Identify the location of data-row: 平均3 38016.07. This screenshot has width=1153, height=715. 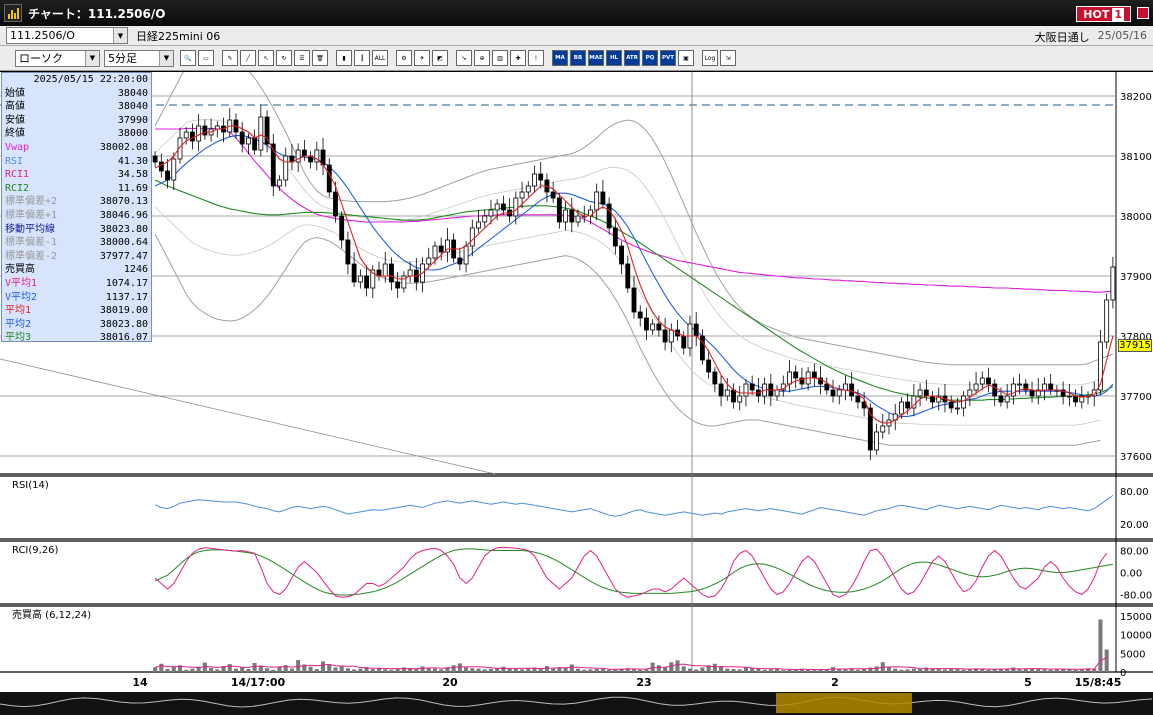
(76, 338).